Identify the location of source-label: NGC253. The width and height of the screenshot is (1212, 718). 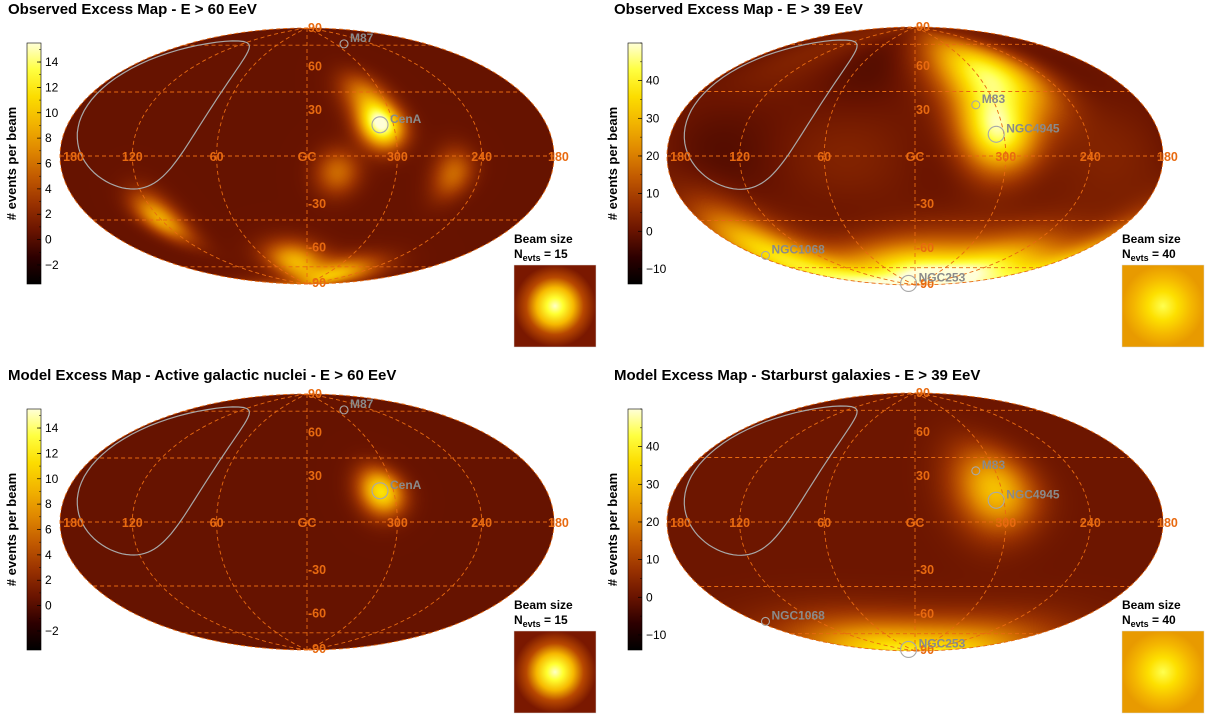
(942, 277).